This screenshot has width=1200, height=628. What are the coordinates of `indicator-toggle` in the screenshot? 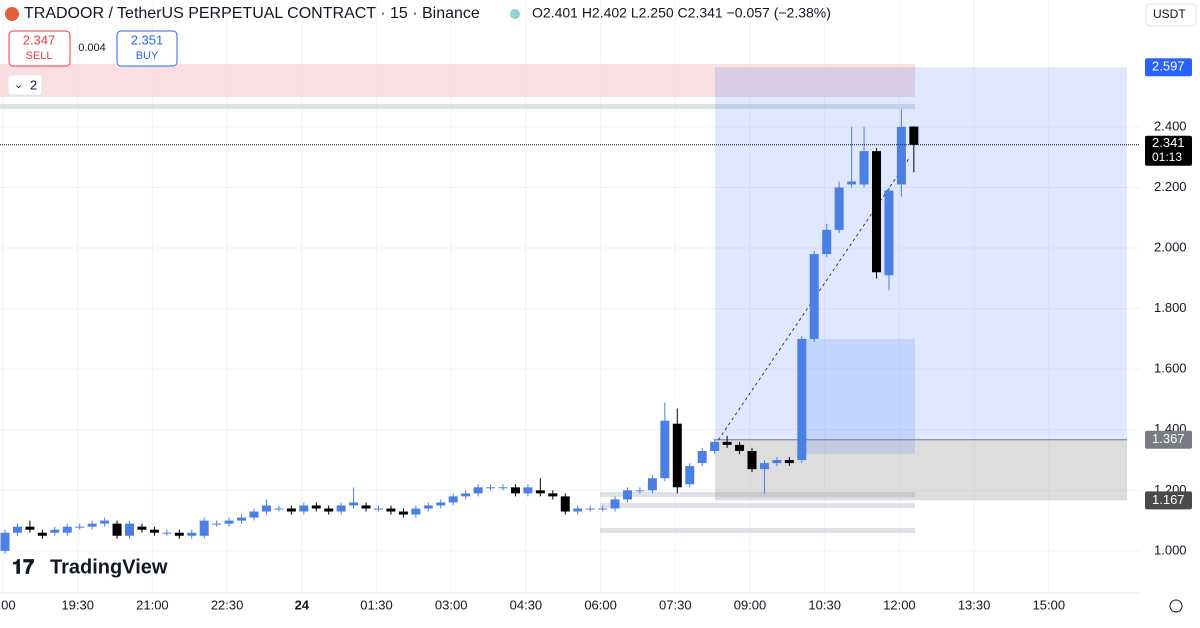 It's located at (25, 85).